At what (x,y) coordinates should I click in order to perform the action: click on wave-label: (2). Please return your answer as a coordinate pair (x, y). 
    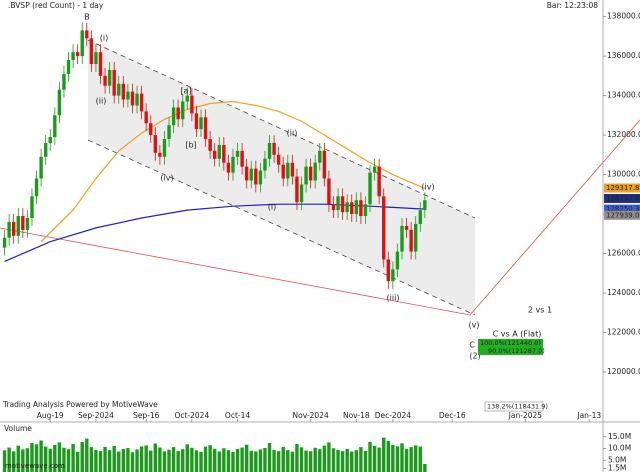
    Looking at the image, I should click on (474, 356).